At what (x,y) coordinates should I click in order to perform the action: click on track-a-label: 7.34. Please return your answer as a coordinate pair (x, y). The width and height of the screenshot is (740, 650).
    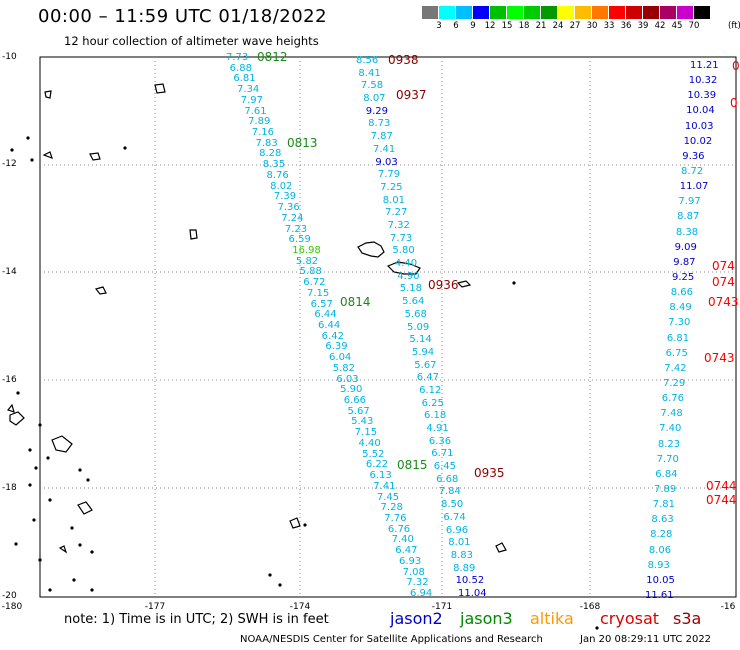
    Looking at the image, I should click on (248, 90).